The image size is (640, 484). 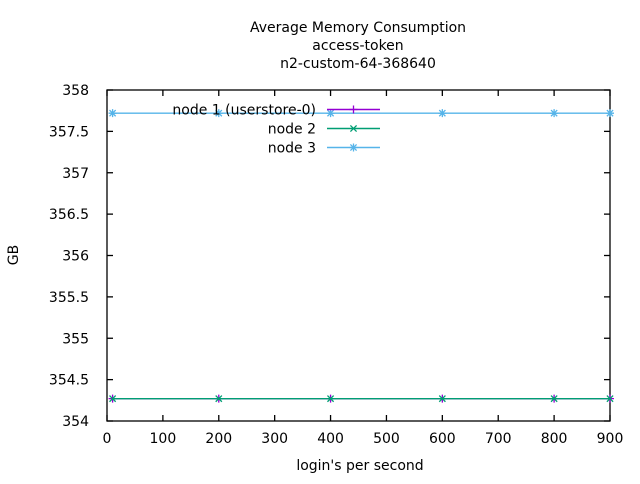 I want to click on y-tick-label: 357, so click(x=75, y=174).